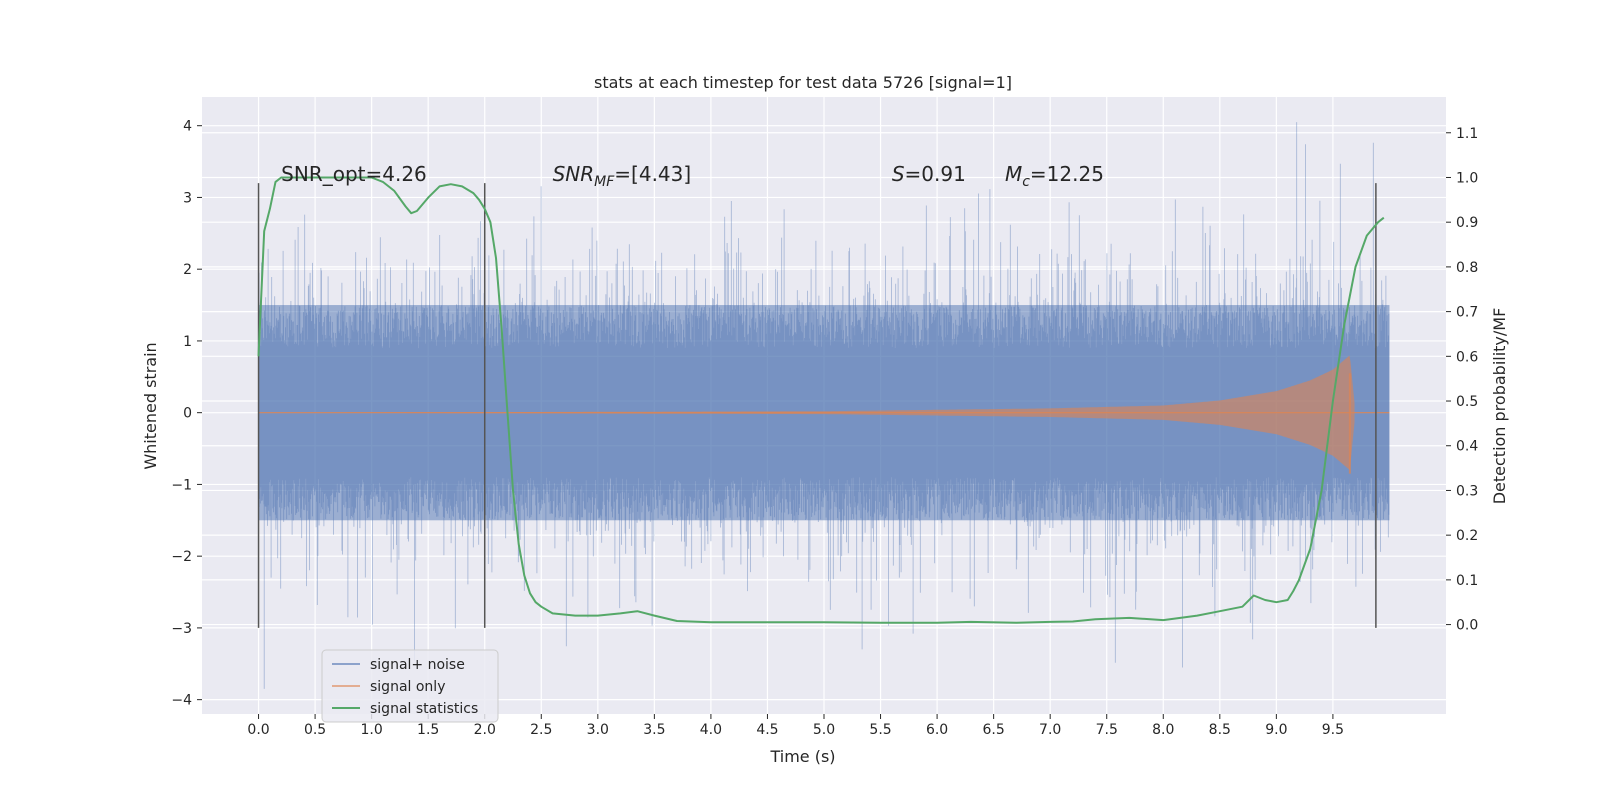 This screenshot has height=800, width=1600. I want to click on y-right-tick-label: 0.5, so click(1467, 402).